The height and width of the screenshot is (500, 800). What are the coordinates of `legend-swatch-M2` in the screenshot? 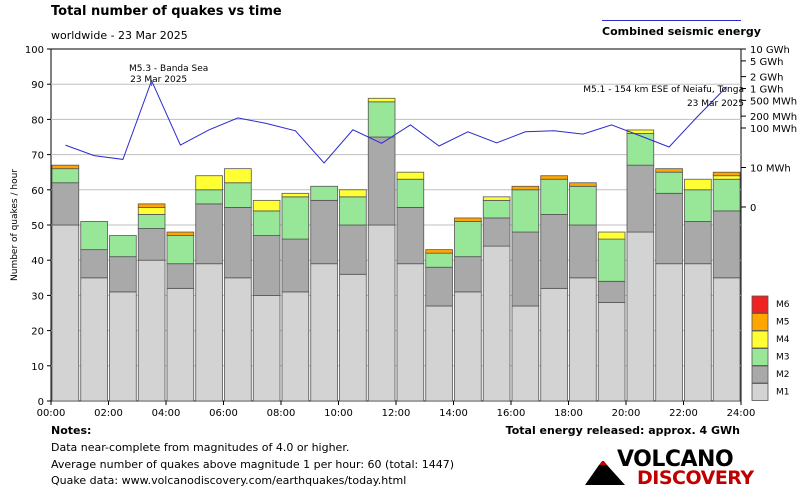 It's located at (760, 374).